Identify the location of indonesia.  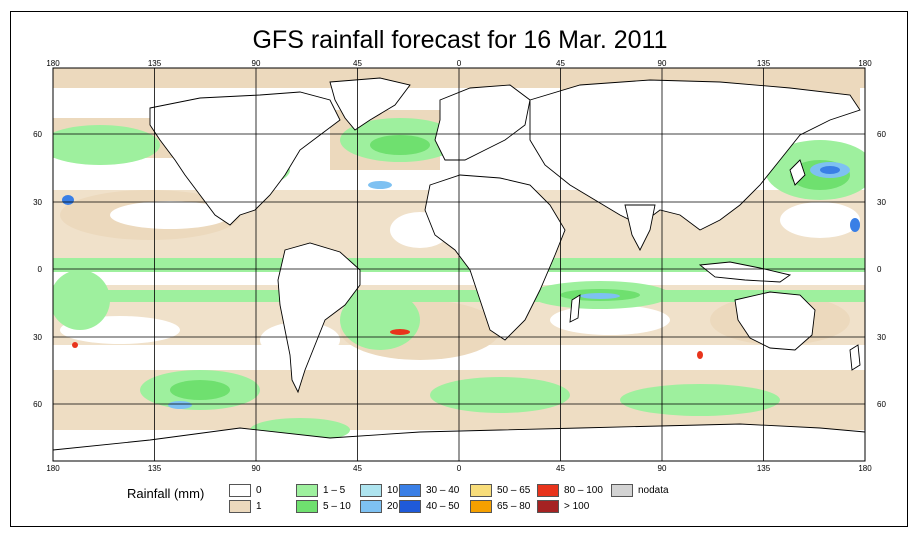
(745, 272).